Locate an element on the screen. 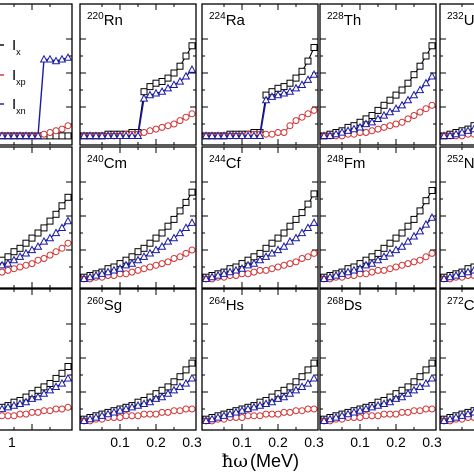 The image size is (474, 474). nucleus-symbol: Fm is located at coordinates (355, 163).